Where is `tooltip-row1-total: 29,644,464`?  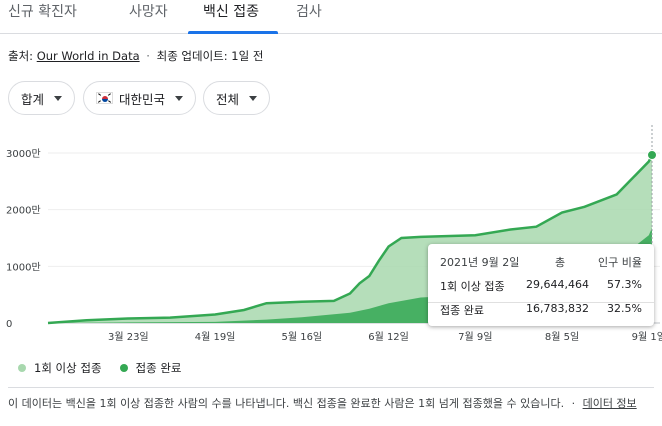 tooltip-row1-total: 29,644,464 is located at coordinates (557, 284).